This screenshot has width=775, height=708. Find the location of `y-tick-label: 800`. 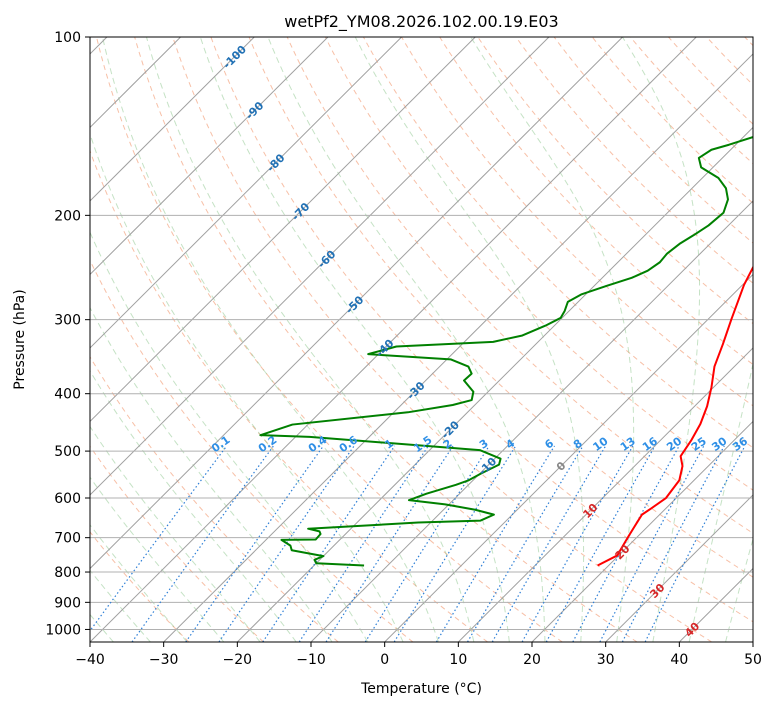

y-tick-label: 800 is located at coordinates (67, 573).